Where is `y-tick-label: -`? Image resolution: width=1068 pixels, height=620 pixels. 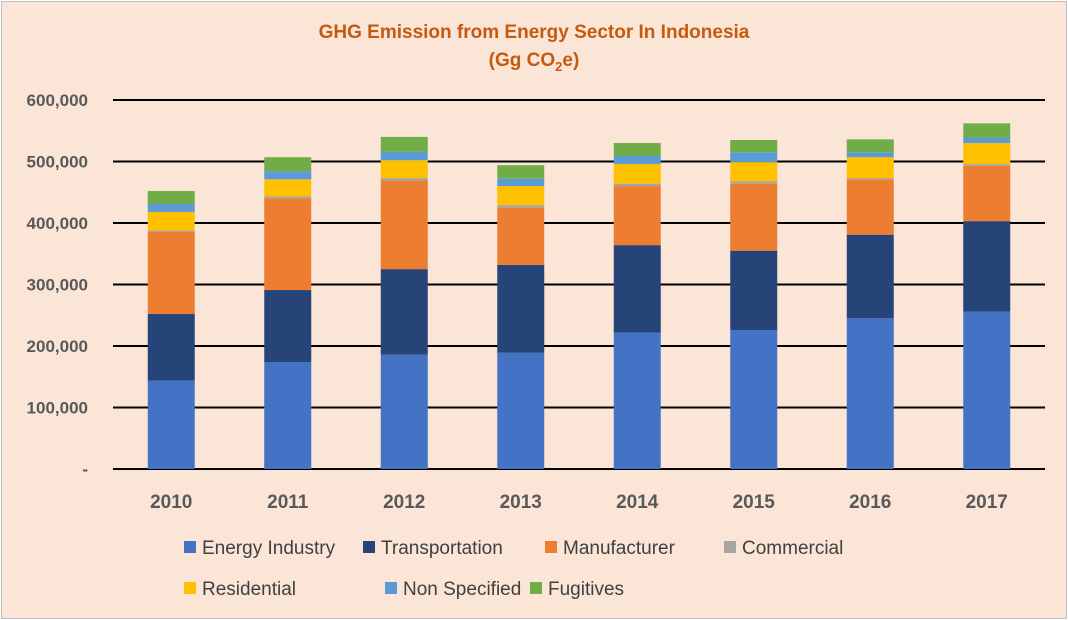 y-tick-label: - is located at coordinates (85, 469).